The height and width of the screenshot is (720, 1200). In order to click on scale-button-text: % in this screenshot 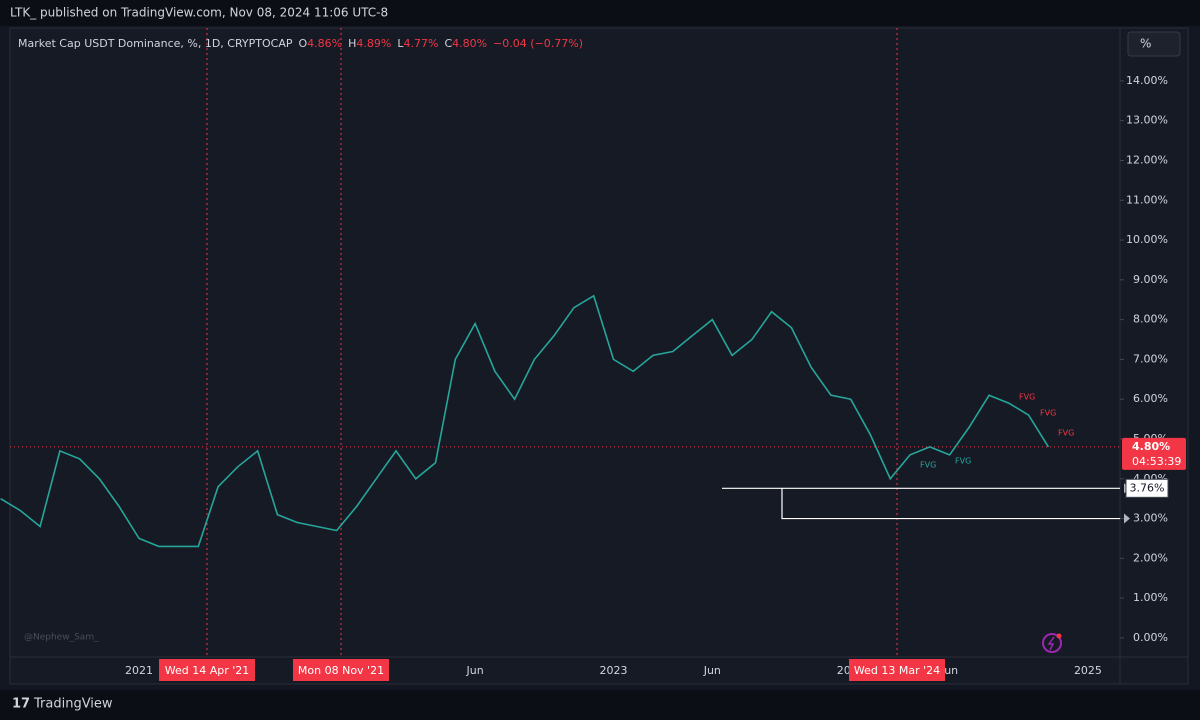, I will do `click(1145, 44)`.